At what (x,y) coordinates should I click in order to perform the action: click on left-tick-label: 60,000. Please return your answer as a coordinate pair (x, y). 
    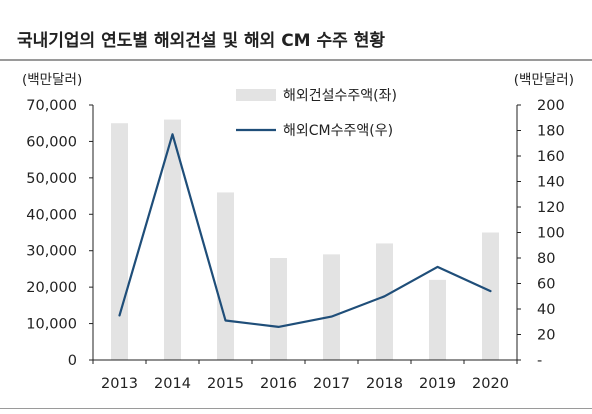
    Looking at the image, I should click on (51, 142).